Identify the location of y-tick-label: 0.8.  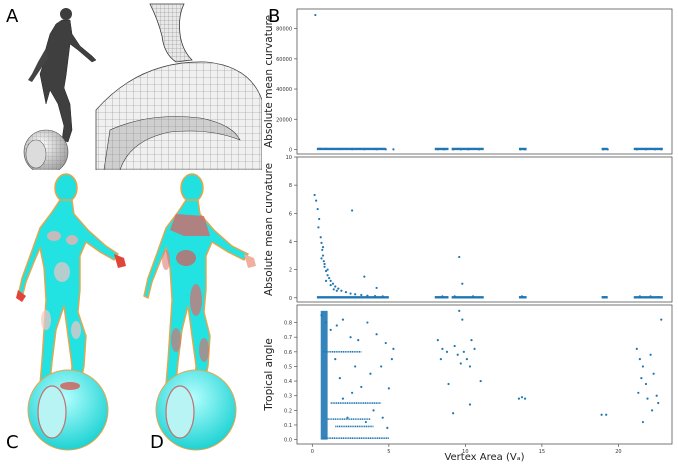
(288, 324).